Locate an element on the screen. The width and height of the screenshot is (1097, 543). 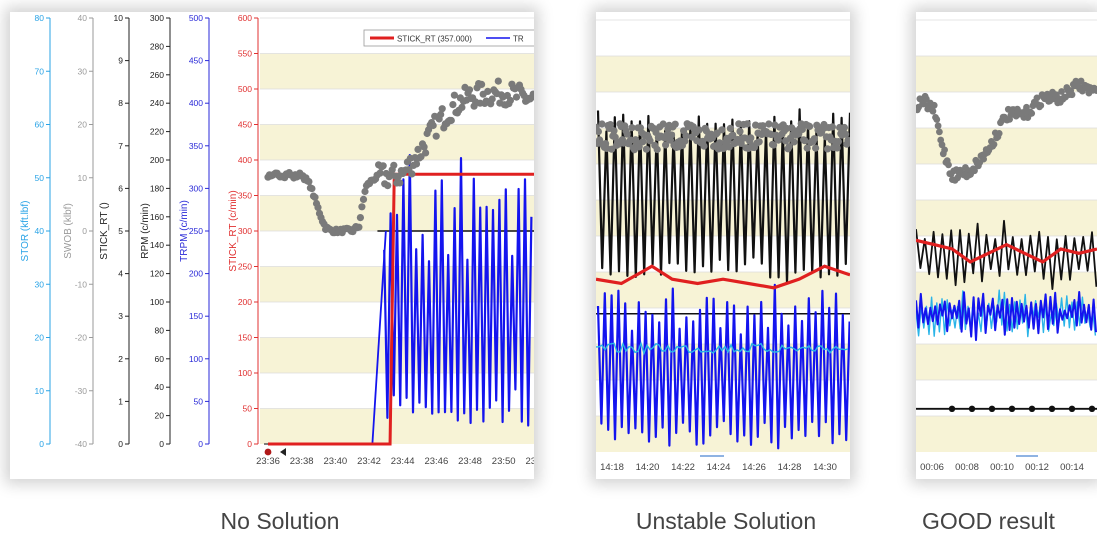
chart3-x-tick-label: 00:06 is located at coordinates (932, 467).